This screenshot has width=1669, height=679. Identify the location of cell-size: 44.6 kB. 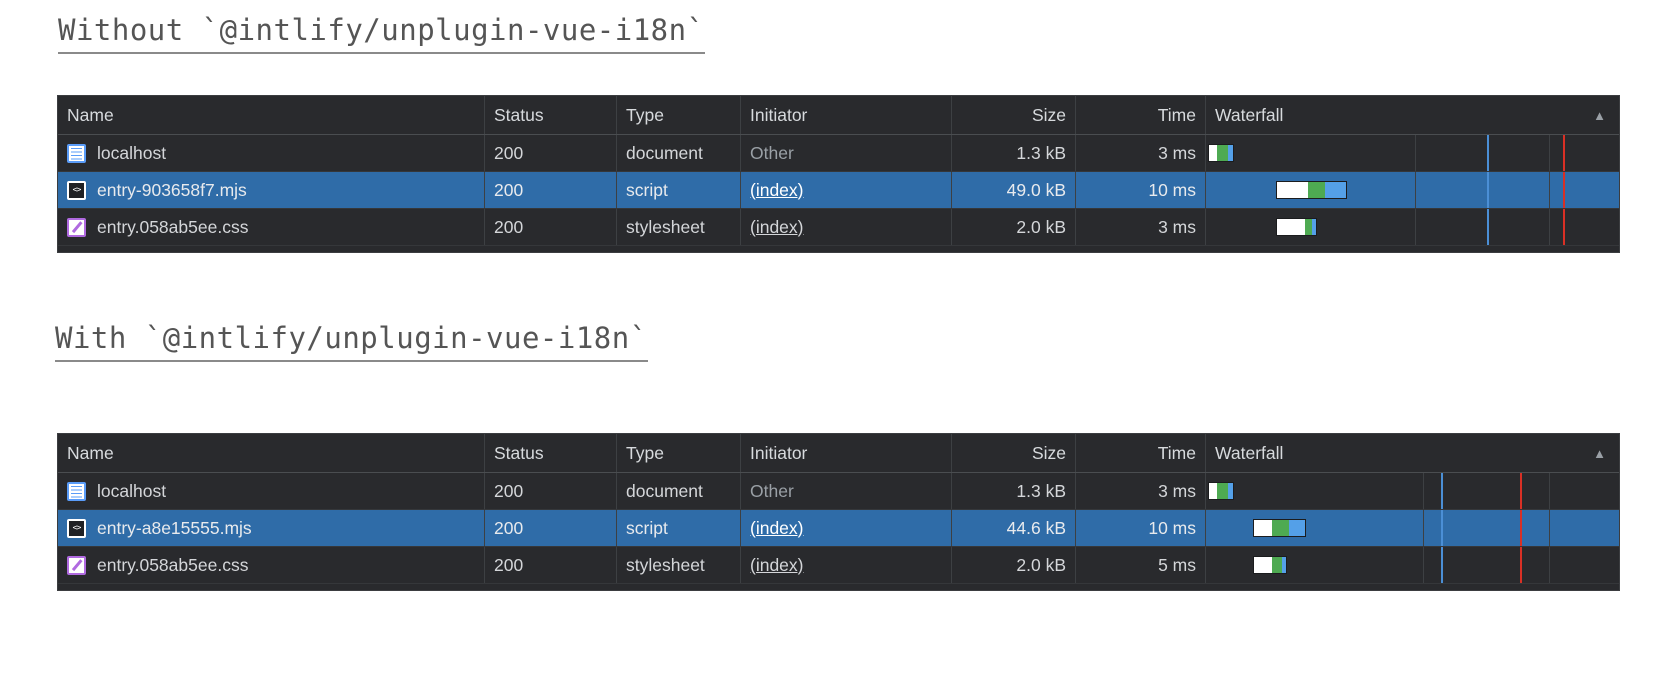
(1014, 528).